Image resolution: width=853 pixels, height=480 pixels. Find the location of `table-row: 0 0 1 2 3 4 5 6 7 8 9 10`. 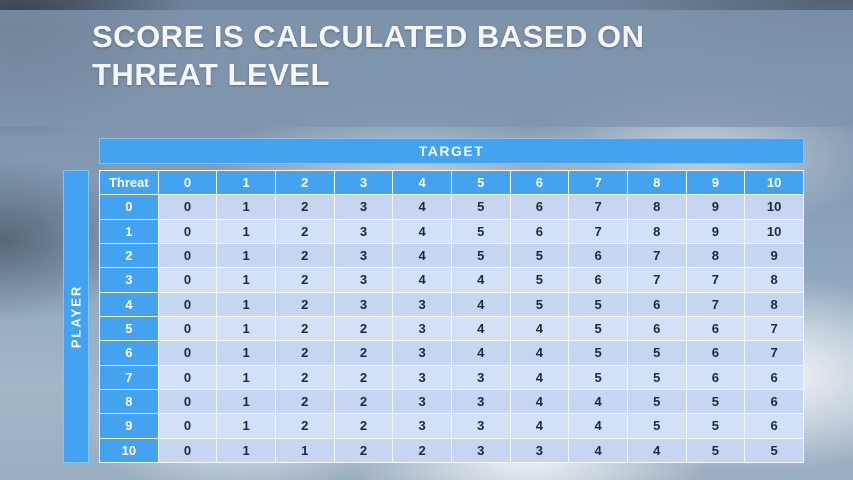

table-row: 0 0 1 2 3 4 5 6 7 8 9 10 is located at coordinates (451, 207).